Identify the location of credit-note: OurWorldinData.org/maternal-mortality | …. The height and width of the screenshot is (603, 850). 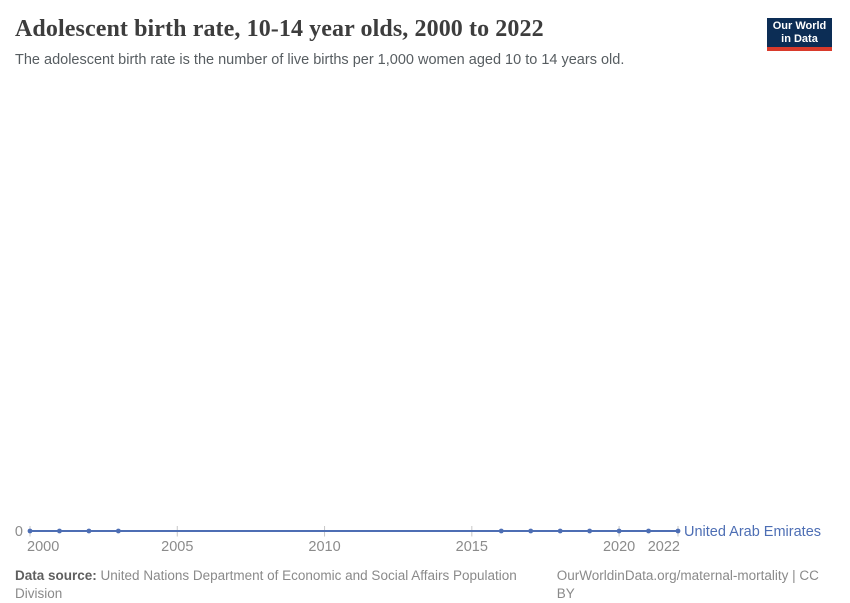
(687, 584).